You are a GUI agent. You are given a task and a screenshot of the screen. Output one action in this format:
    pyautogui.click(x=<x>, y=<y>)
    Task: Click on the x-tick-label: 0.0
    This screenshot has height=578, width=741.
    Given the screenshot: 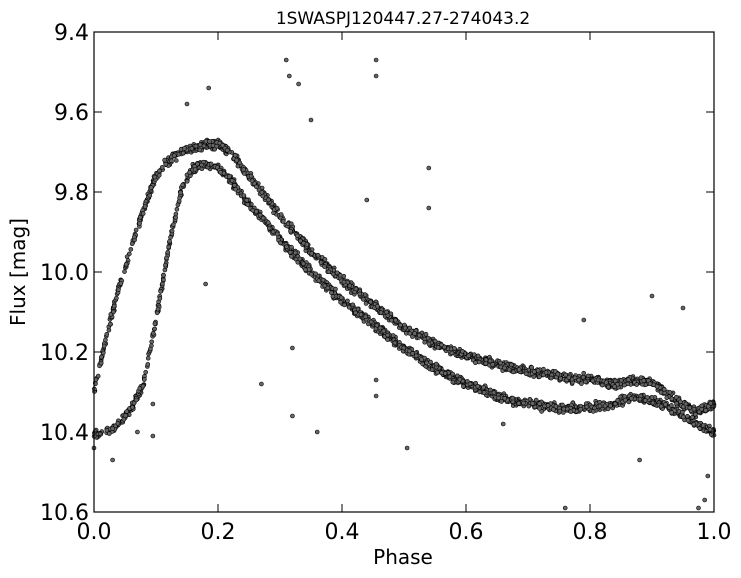 What is the action you would take?
    pyautogui.click(x=94, y=532)
    